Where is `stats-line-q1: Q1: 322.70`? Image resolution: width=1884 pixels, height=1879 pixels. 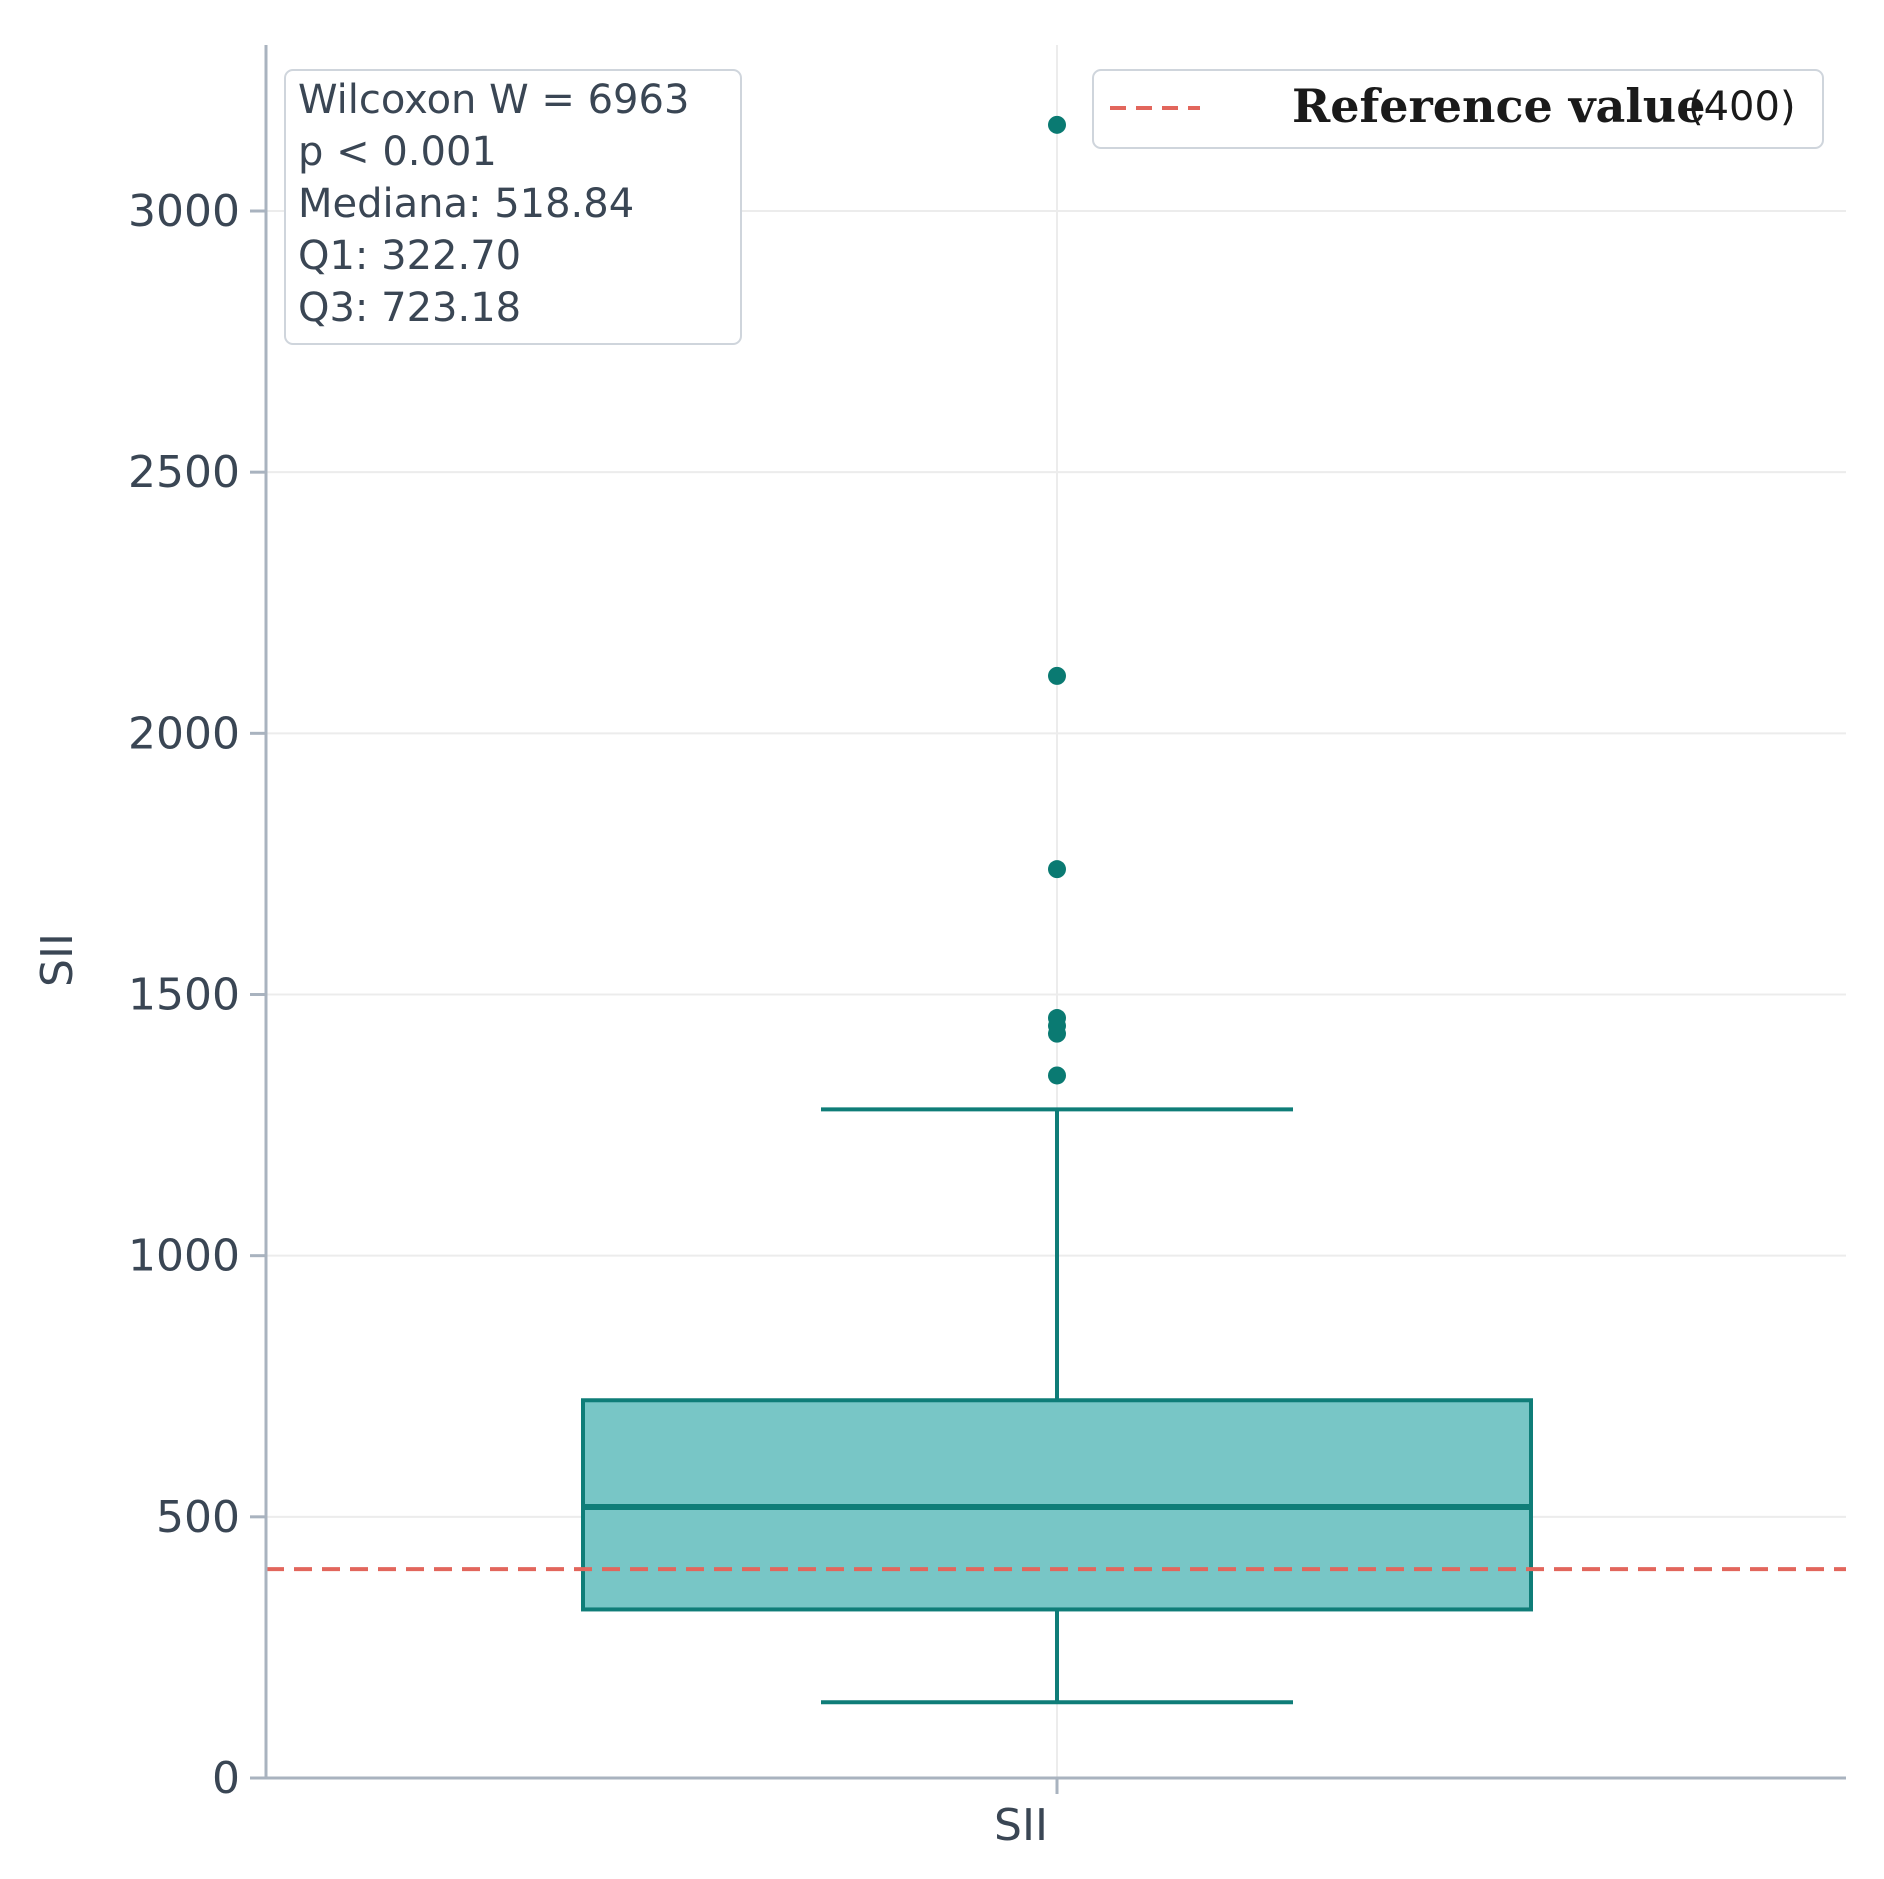
stats-line-q1: Q1: 322.70 is located at coordinates (409, 256).